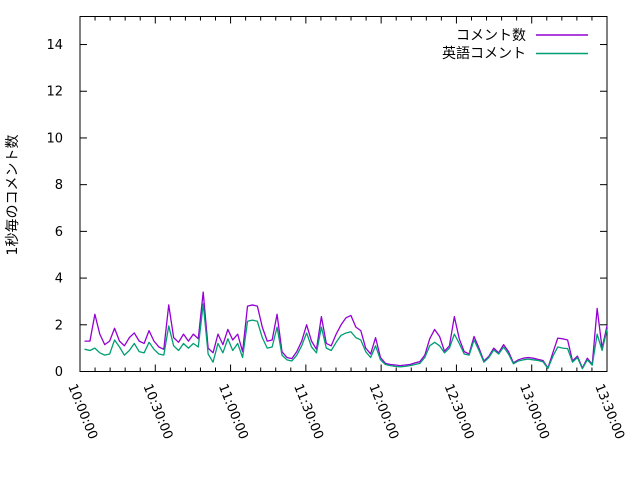 This screenshot has width=640, height=480. I want to click on y-tick-label: 14, so click(54, 45).